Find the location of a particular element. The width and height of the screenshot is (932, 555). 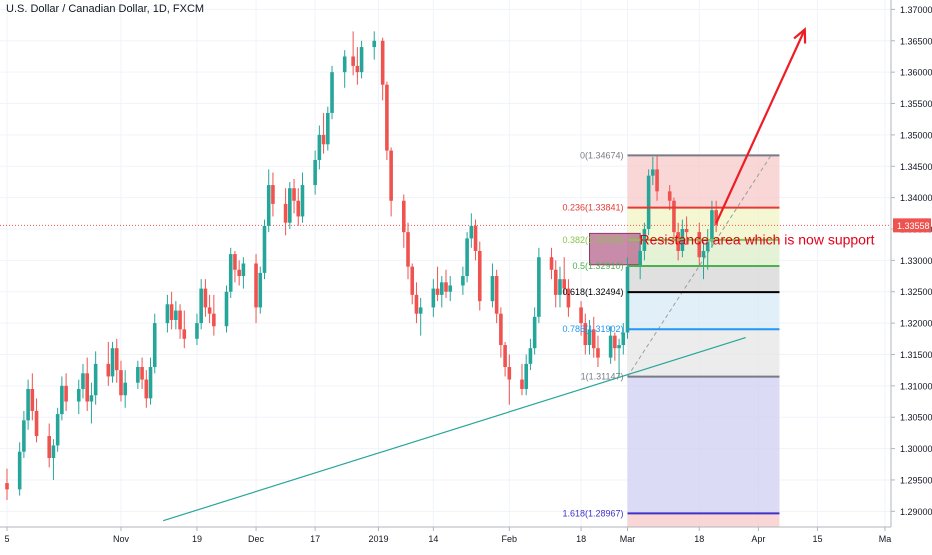

x-tick-label: 15 is located at coordinates (817, 539).